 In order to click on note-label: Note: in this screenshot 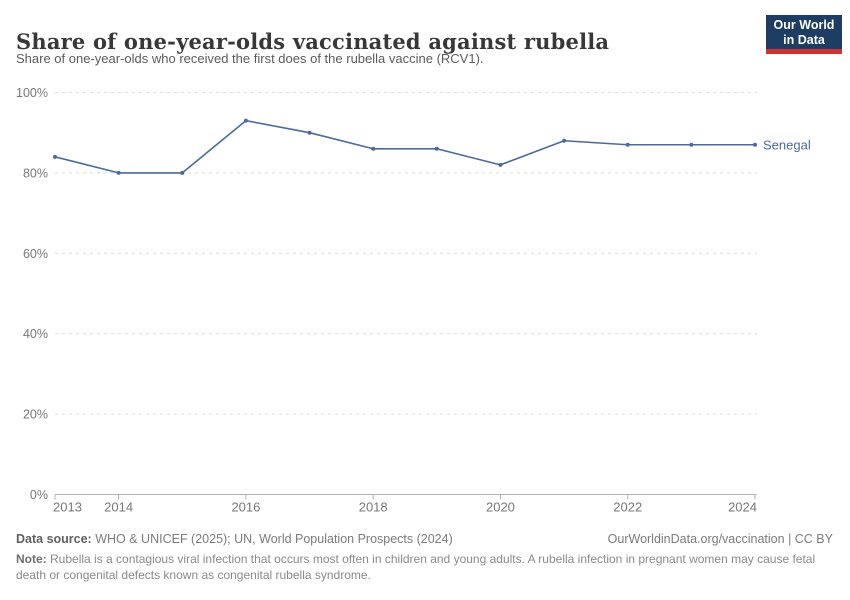, I will do `click(31, 559)`.